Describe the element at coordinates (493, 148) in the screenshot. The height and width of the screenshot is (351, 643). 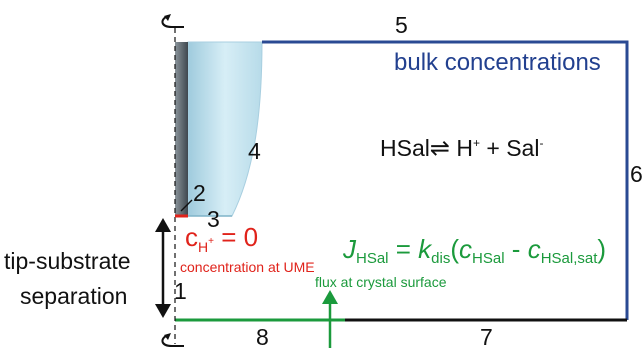
I see `eq-plus: +` at that location.